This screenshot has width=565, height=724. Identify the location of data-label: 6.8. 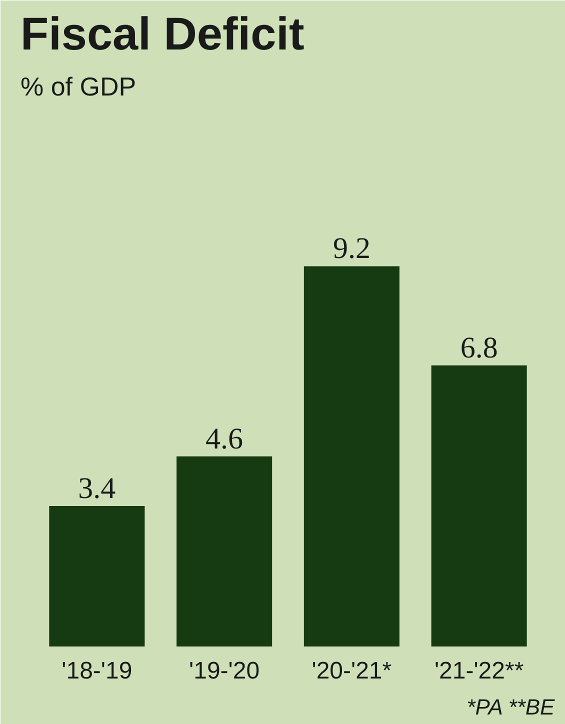
(479, 347).